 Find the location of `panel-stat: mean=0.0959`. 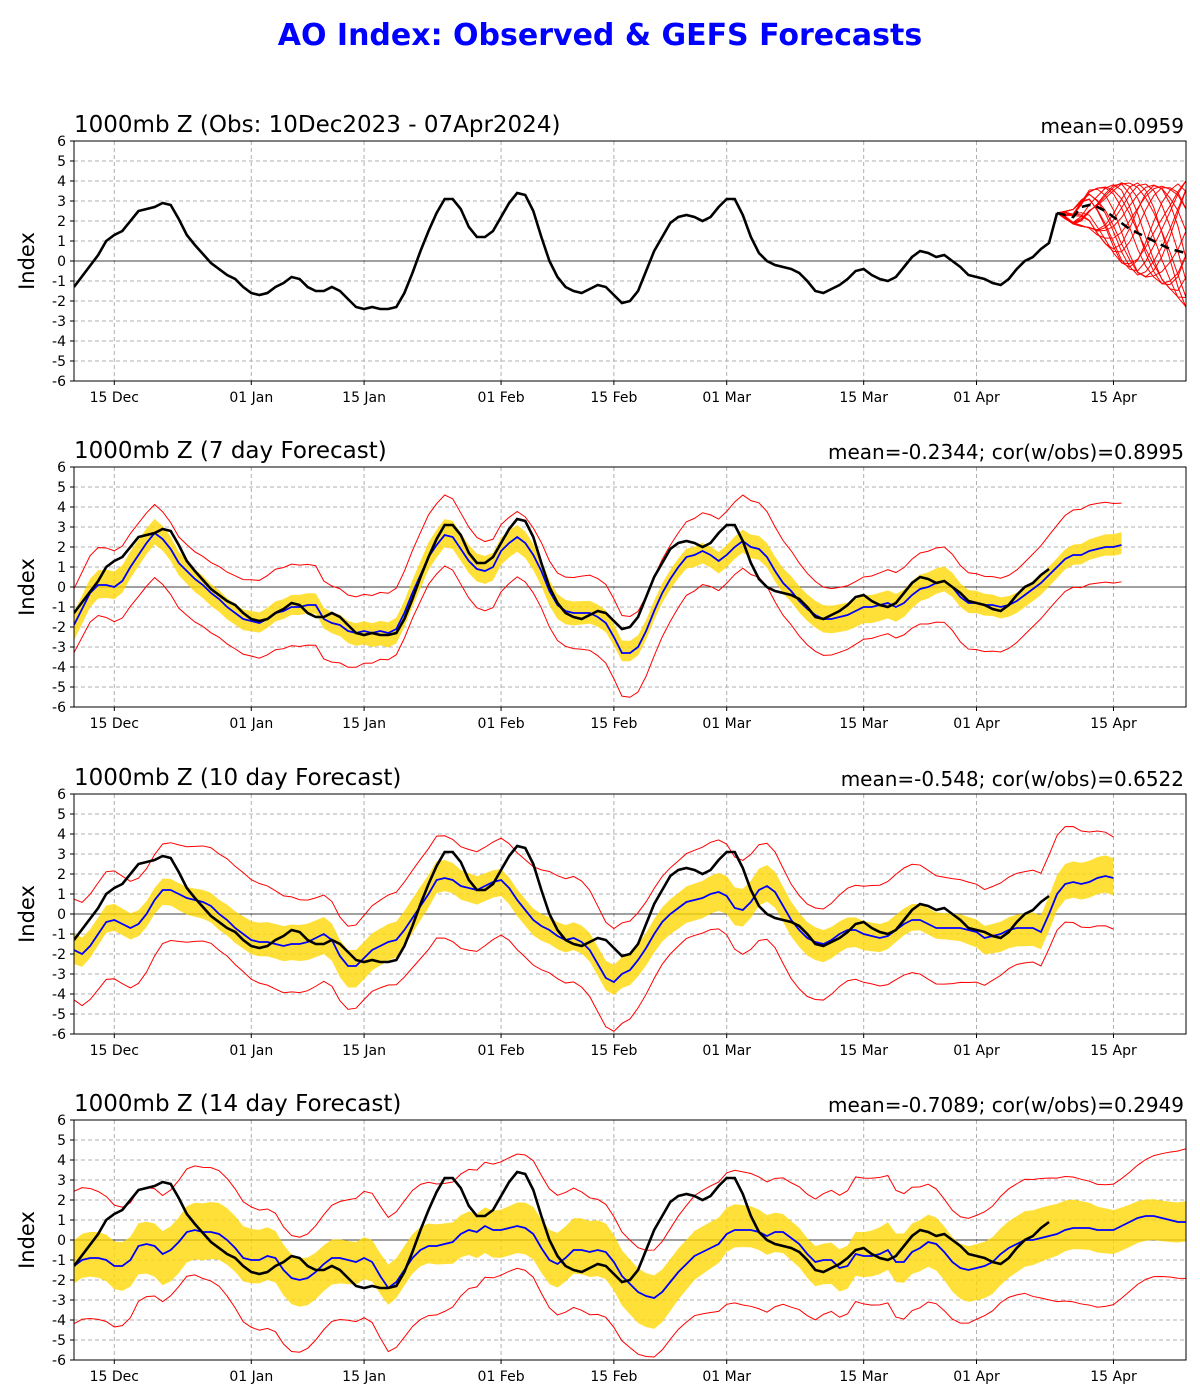

panel-stat: mean=0.0959 is located at coordinates (1112, 126).